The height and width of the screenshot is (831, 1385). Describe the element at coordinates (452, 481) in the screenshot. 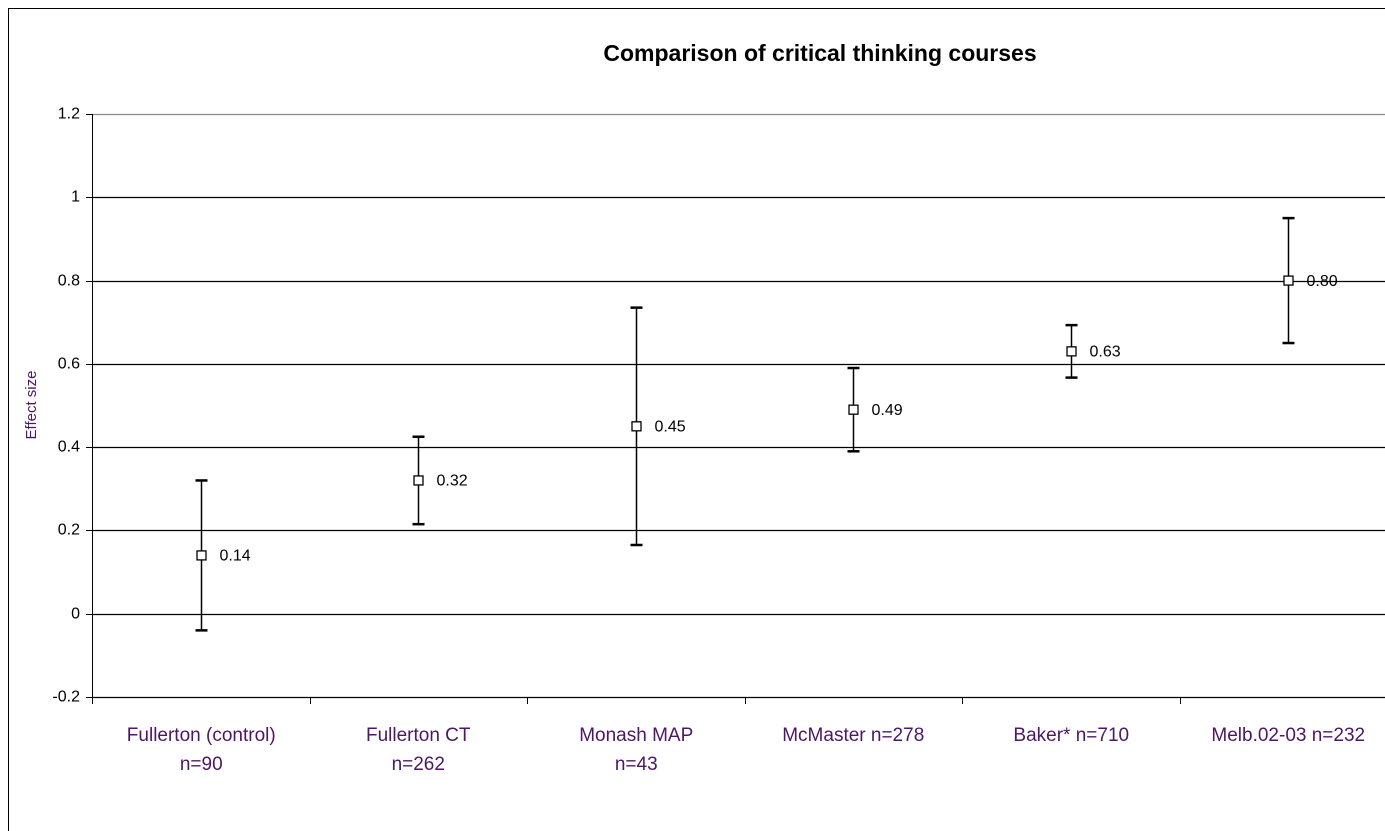

I see `value-label: 0.32` at that location.